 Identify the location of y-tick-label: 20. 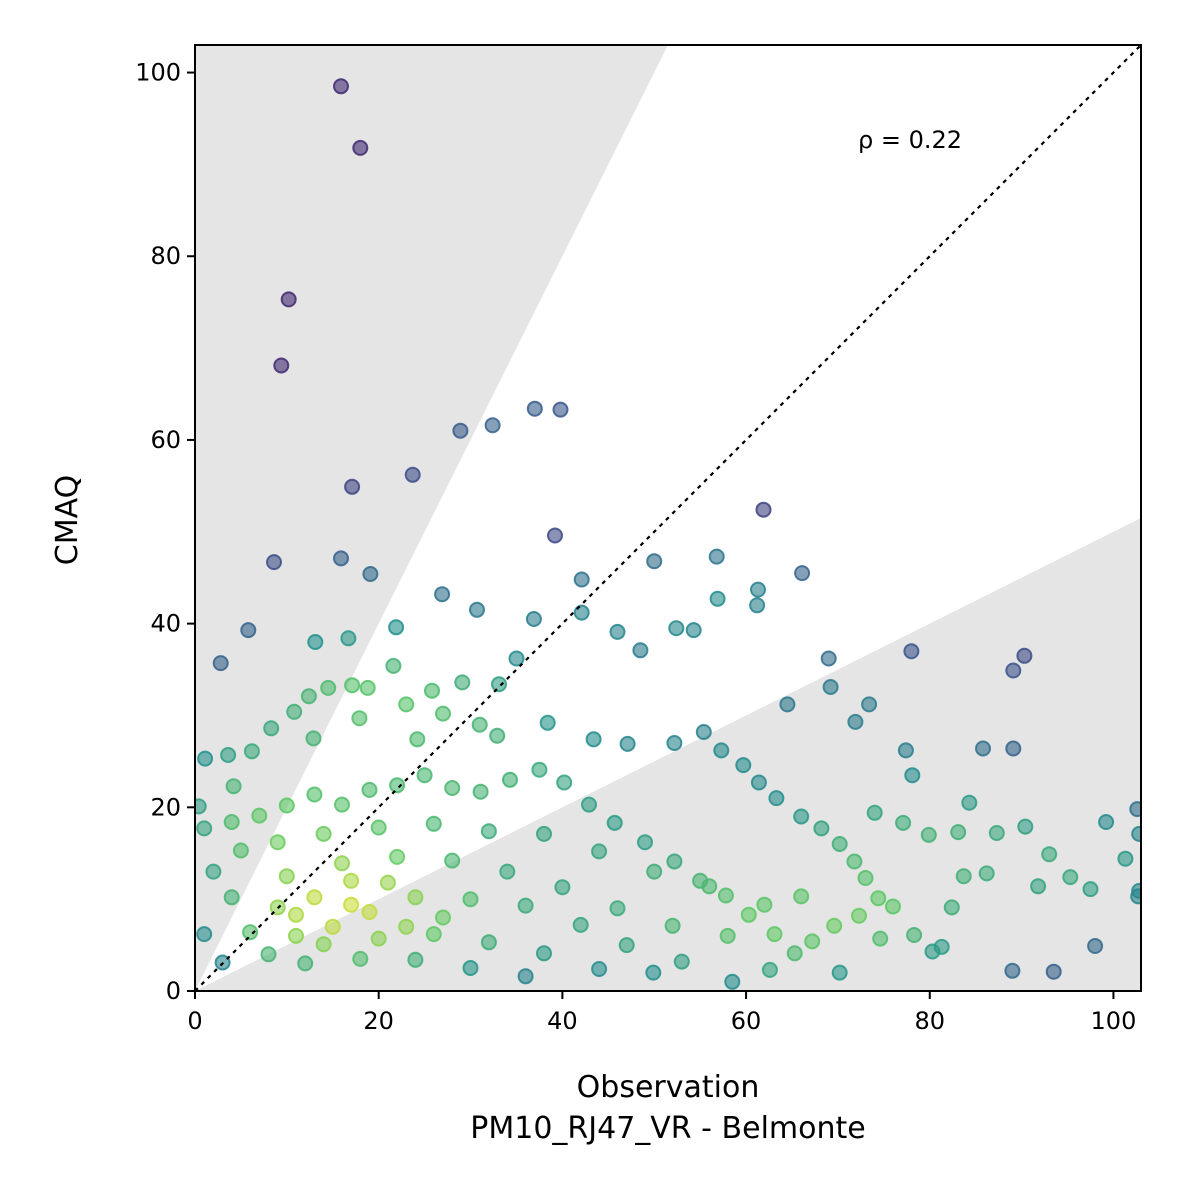
(165, 807).